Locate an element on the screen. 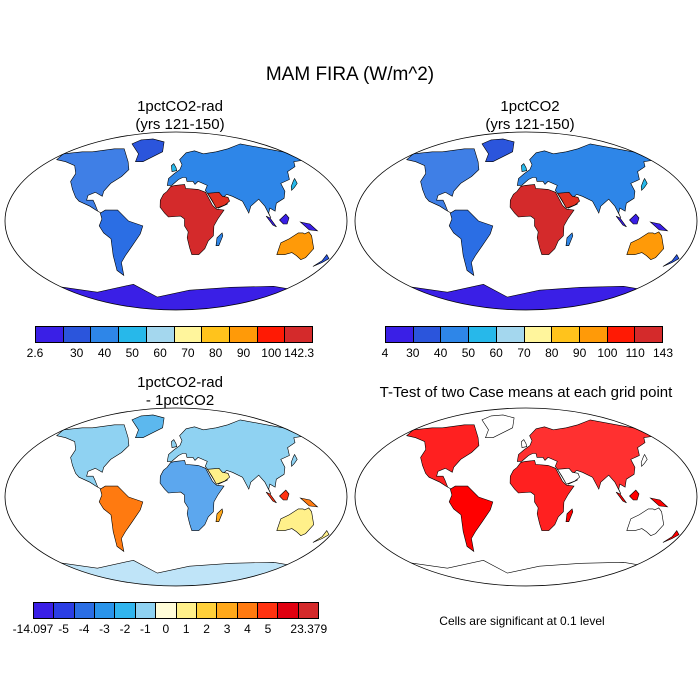 Image resolution: width=700 pixels, height=700 pixels. colorbar-tr is located at coordinates (524, 334).